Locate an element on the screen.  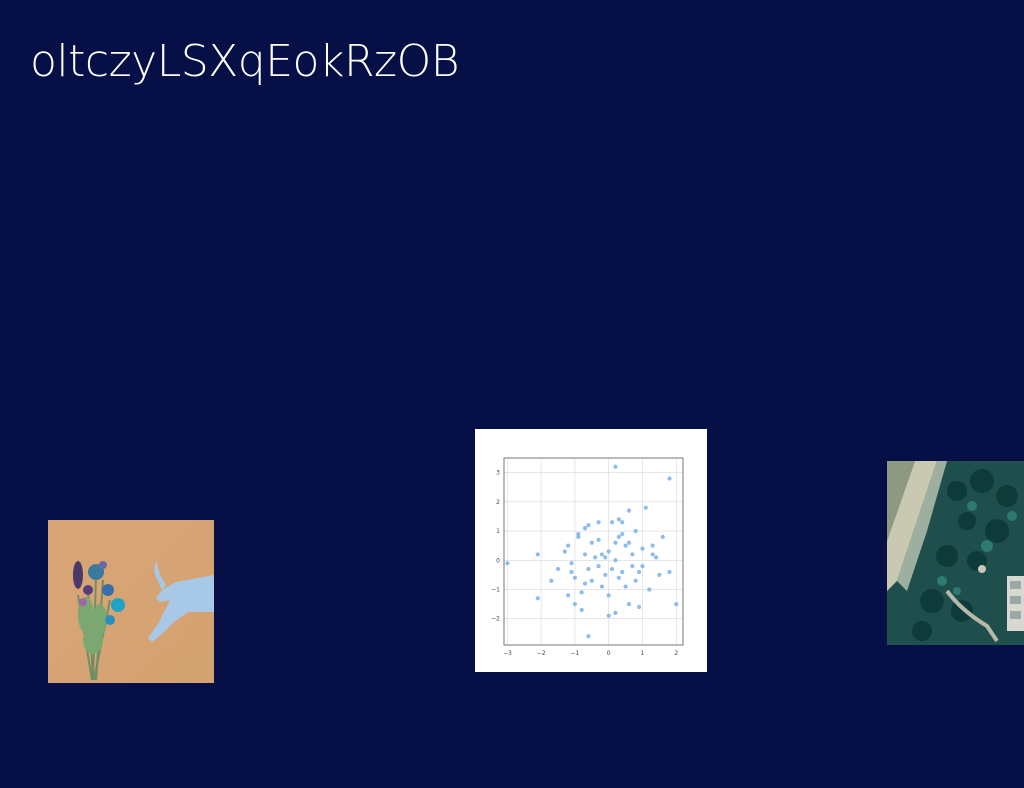
x-tick-label: 2 is located at coordinates (676, 653).